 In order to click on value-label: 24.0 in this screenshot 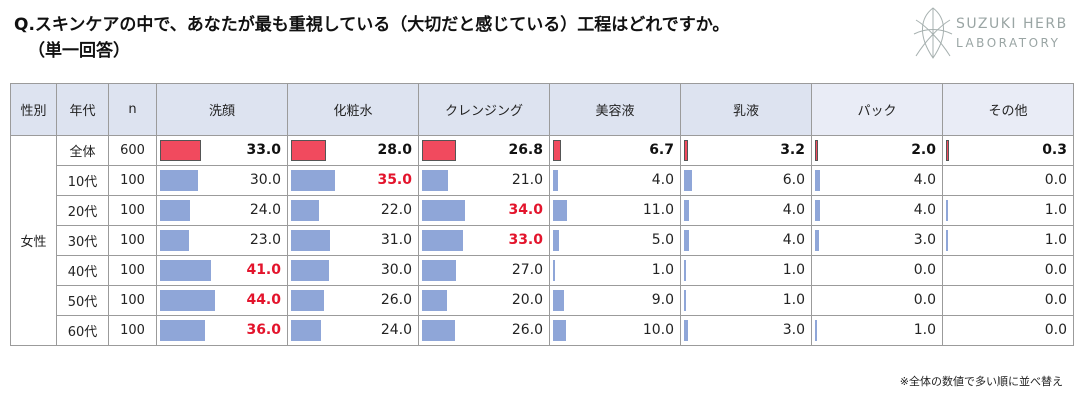, I will do `click(396, 330)`.